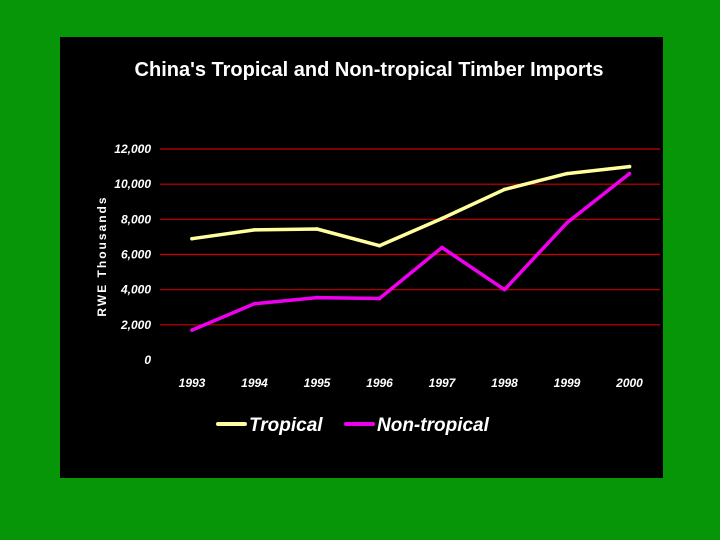 The image size is (720, 540). I want to click on x-tick-label: 1994, so click(254, 383).